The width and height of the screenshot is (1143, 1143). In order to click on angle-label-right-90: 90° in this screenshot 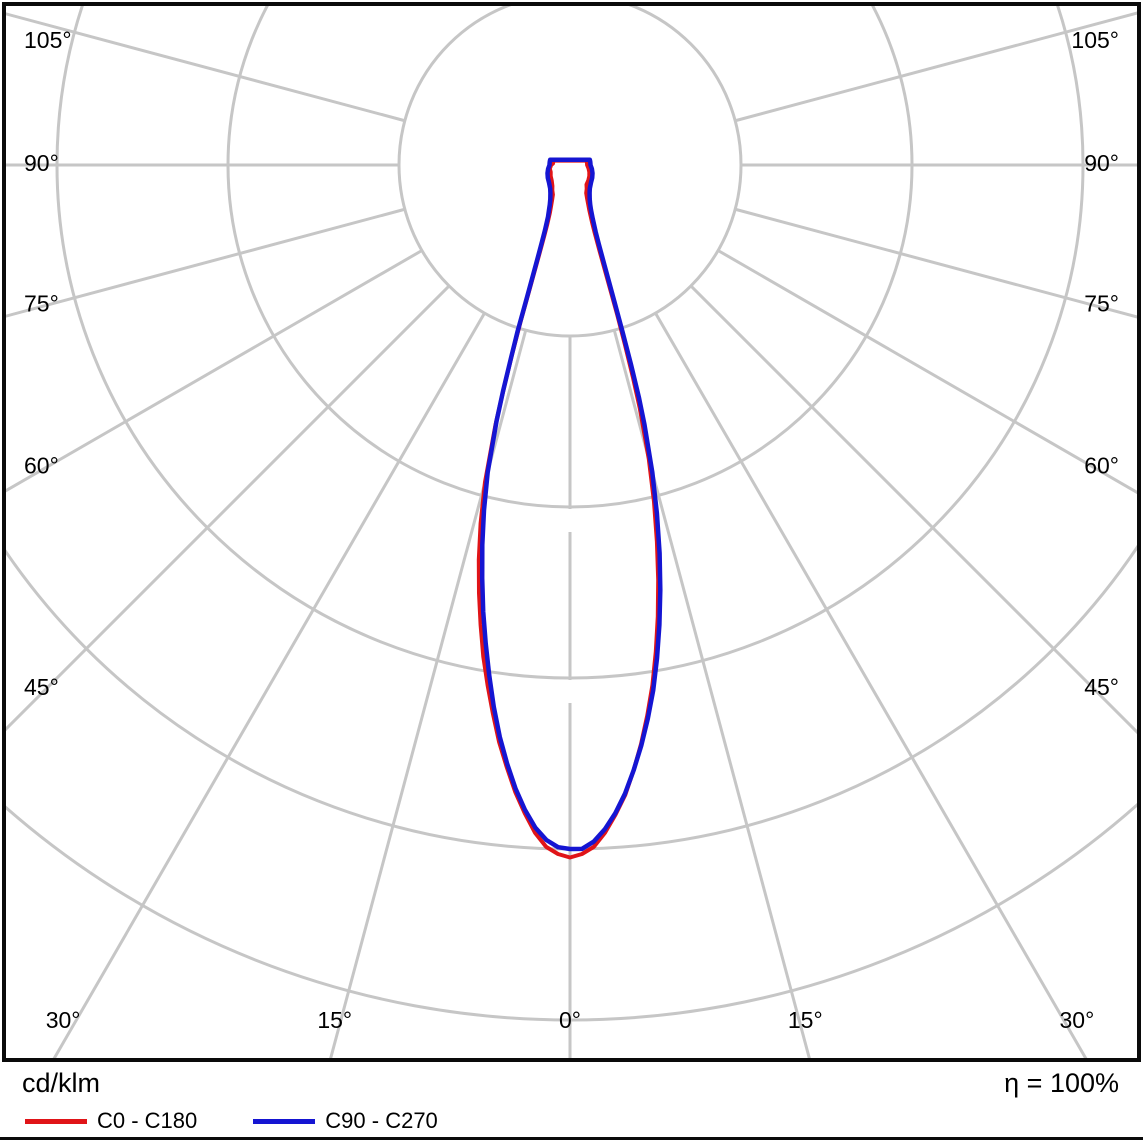, I will do `click(1101, 163)`.